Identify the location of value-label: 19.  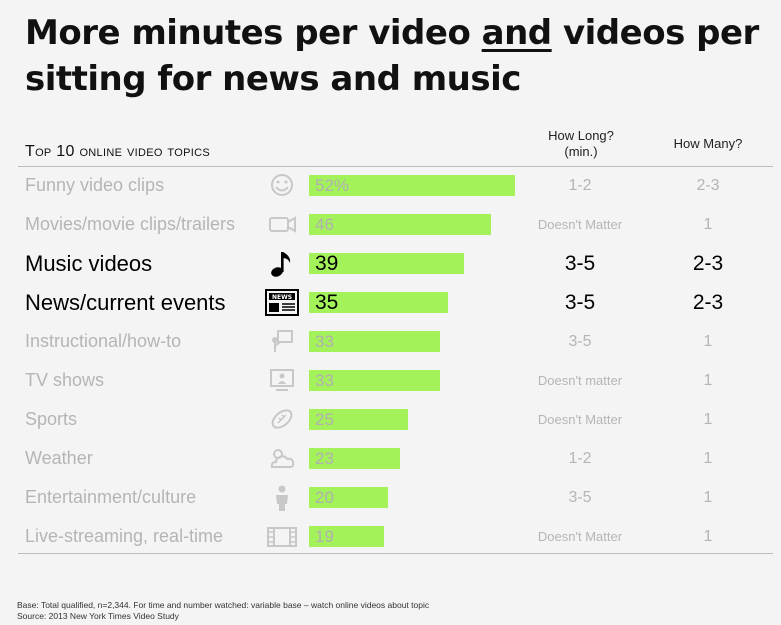
(324, 536).